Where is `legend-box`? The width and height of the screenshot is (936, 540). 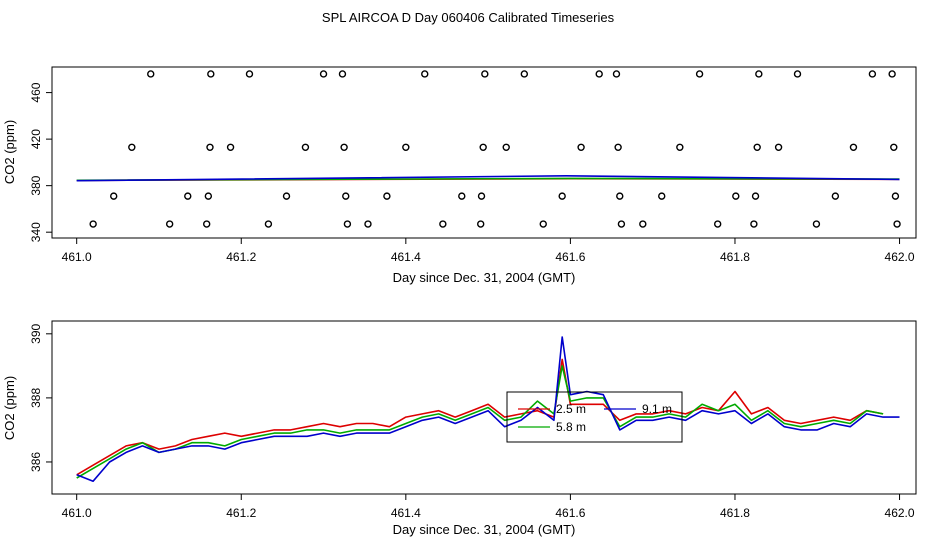
legend-box is located at coordinates (594, 417).